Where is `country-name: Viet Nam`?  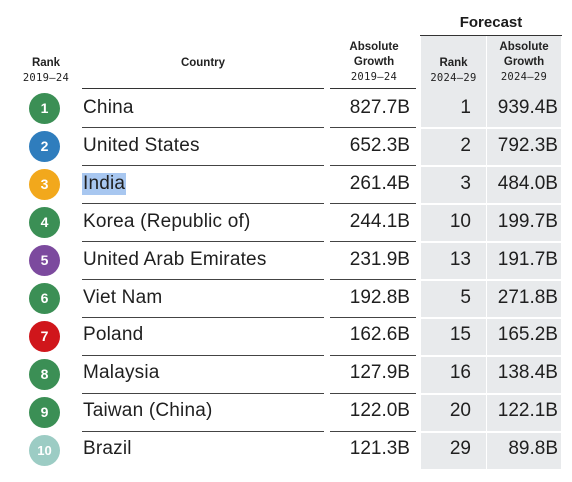 country-name: Viet Nam is located at coordinates (123, 297).